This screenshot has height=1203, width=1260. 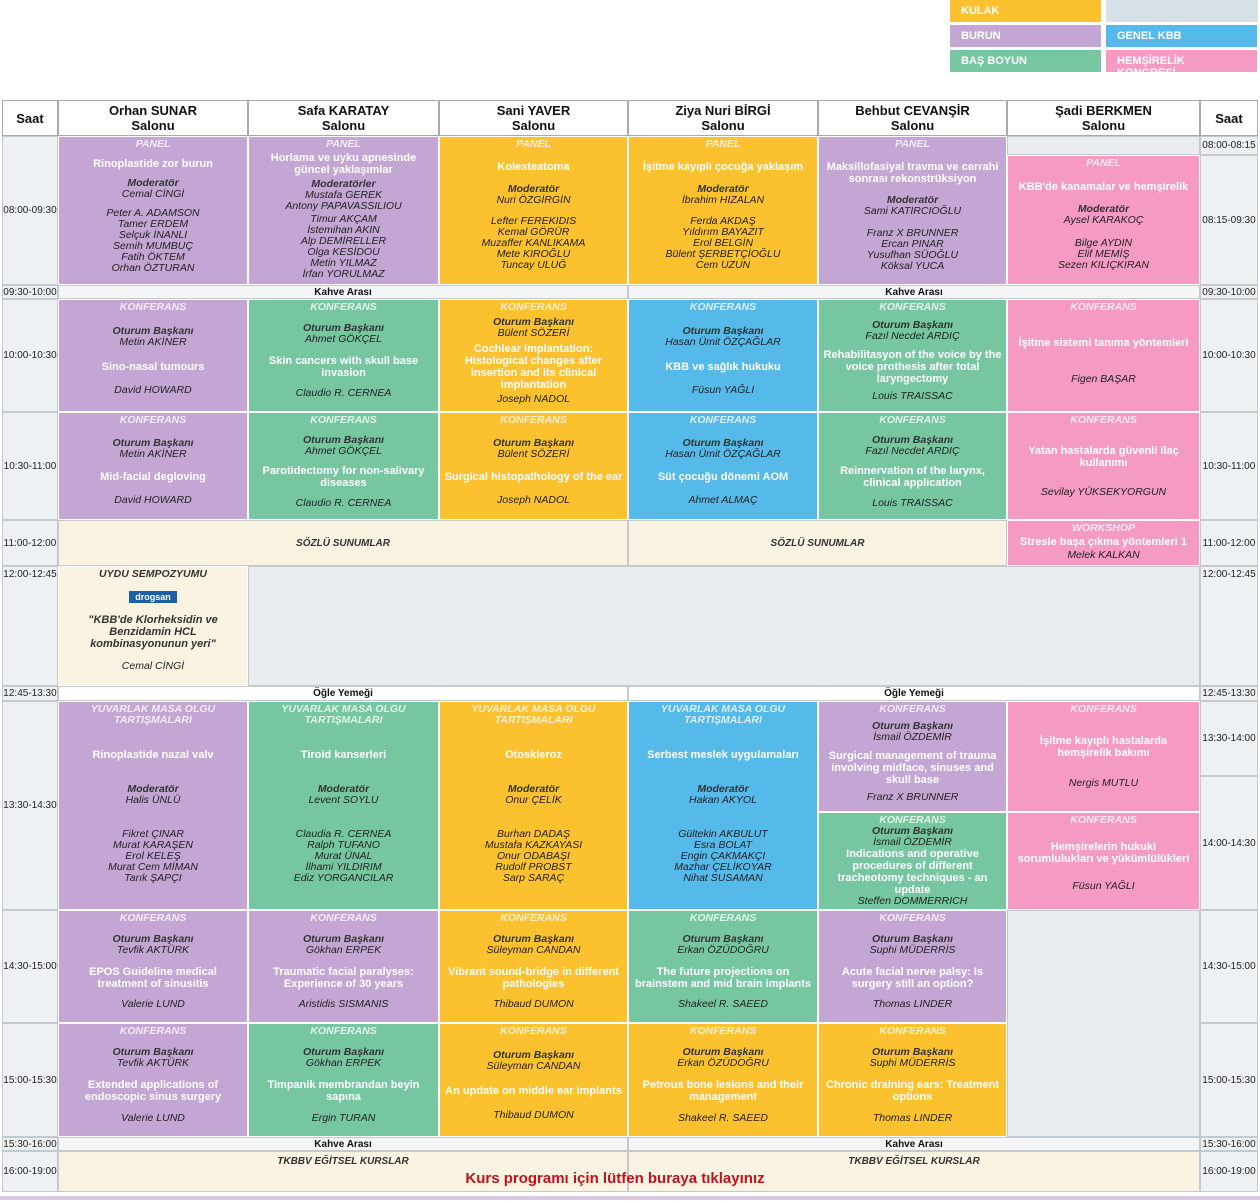 What do you see at coordinates (344, 1118) in the screenshot?
I see `session-group: Ergin TURAN` at bounding box center [344, 1118].